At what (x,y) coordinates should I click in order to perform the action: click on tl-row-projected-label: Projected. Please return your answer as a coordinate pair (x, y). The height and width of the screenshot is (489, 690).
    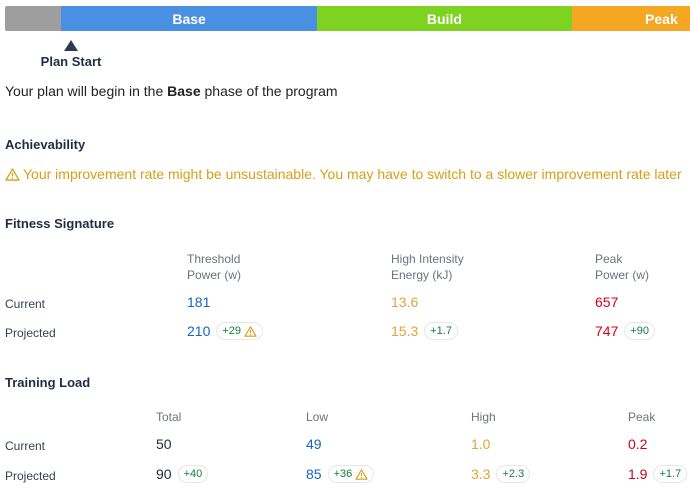
    Looking at the image, I should click on (30, 476).